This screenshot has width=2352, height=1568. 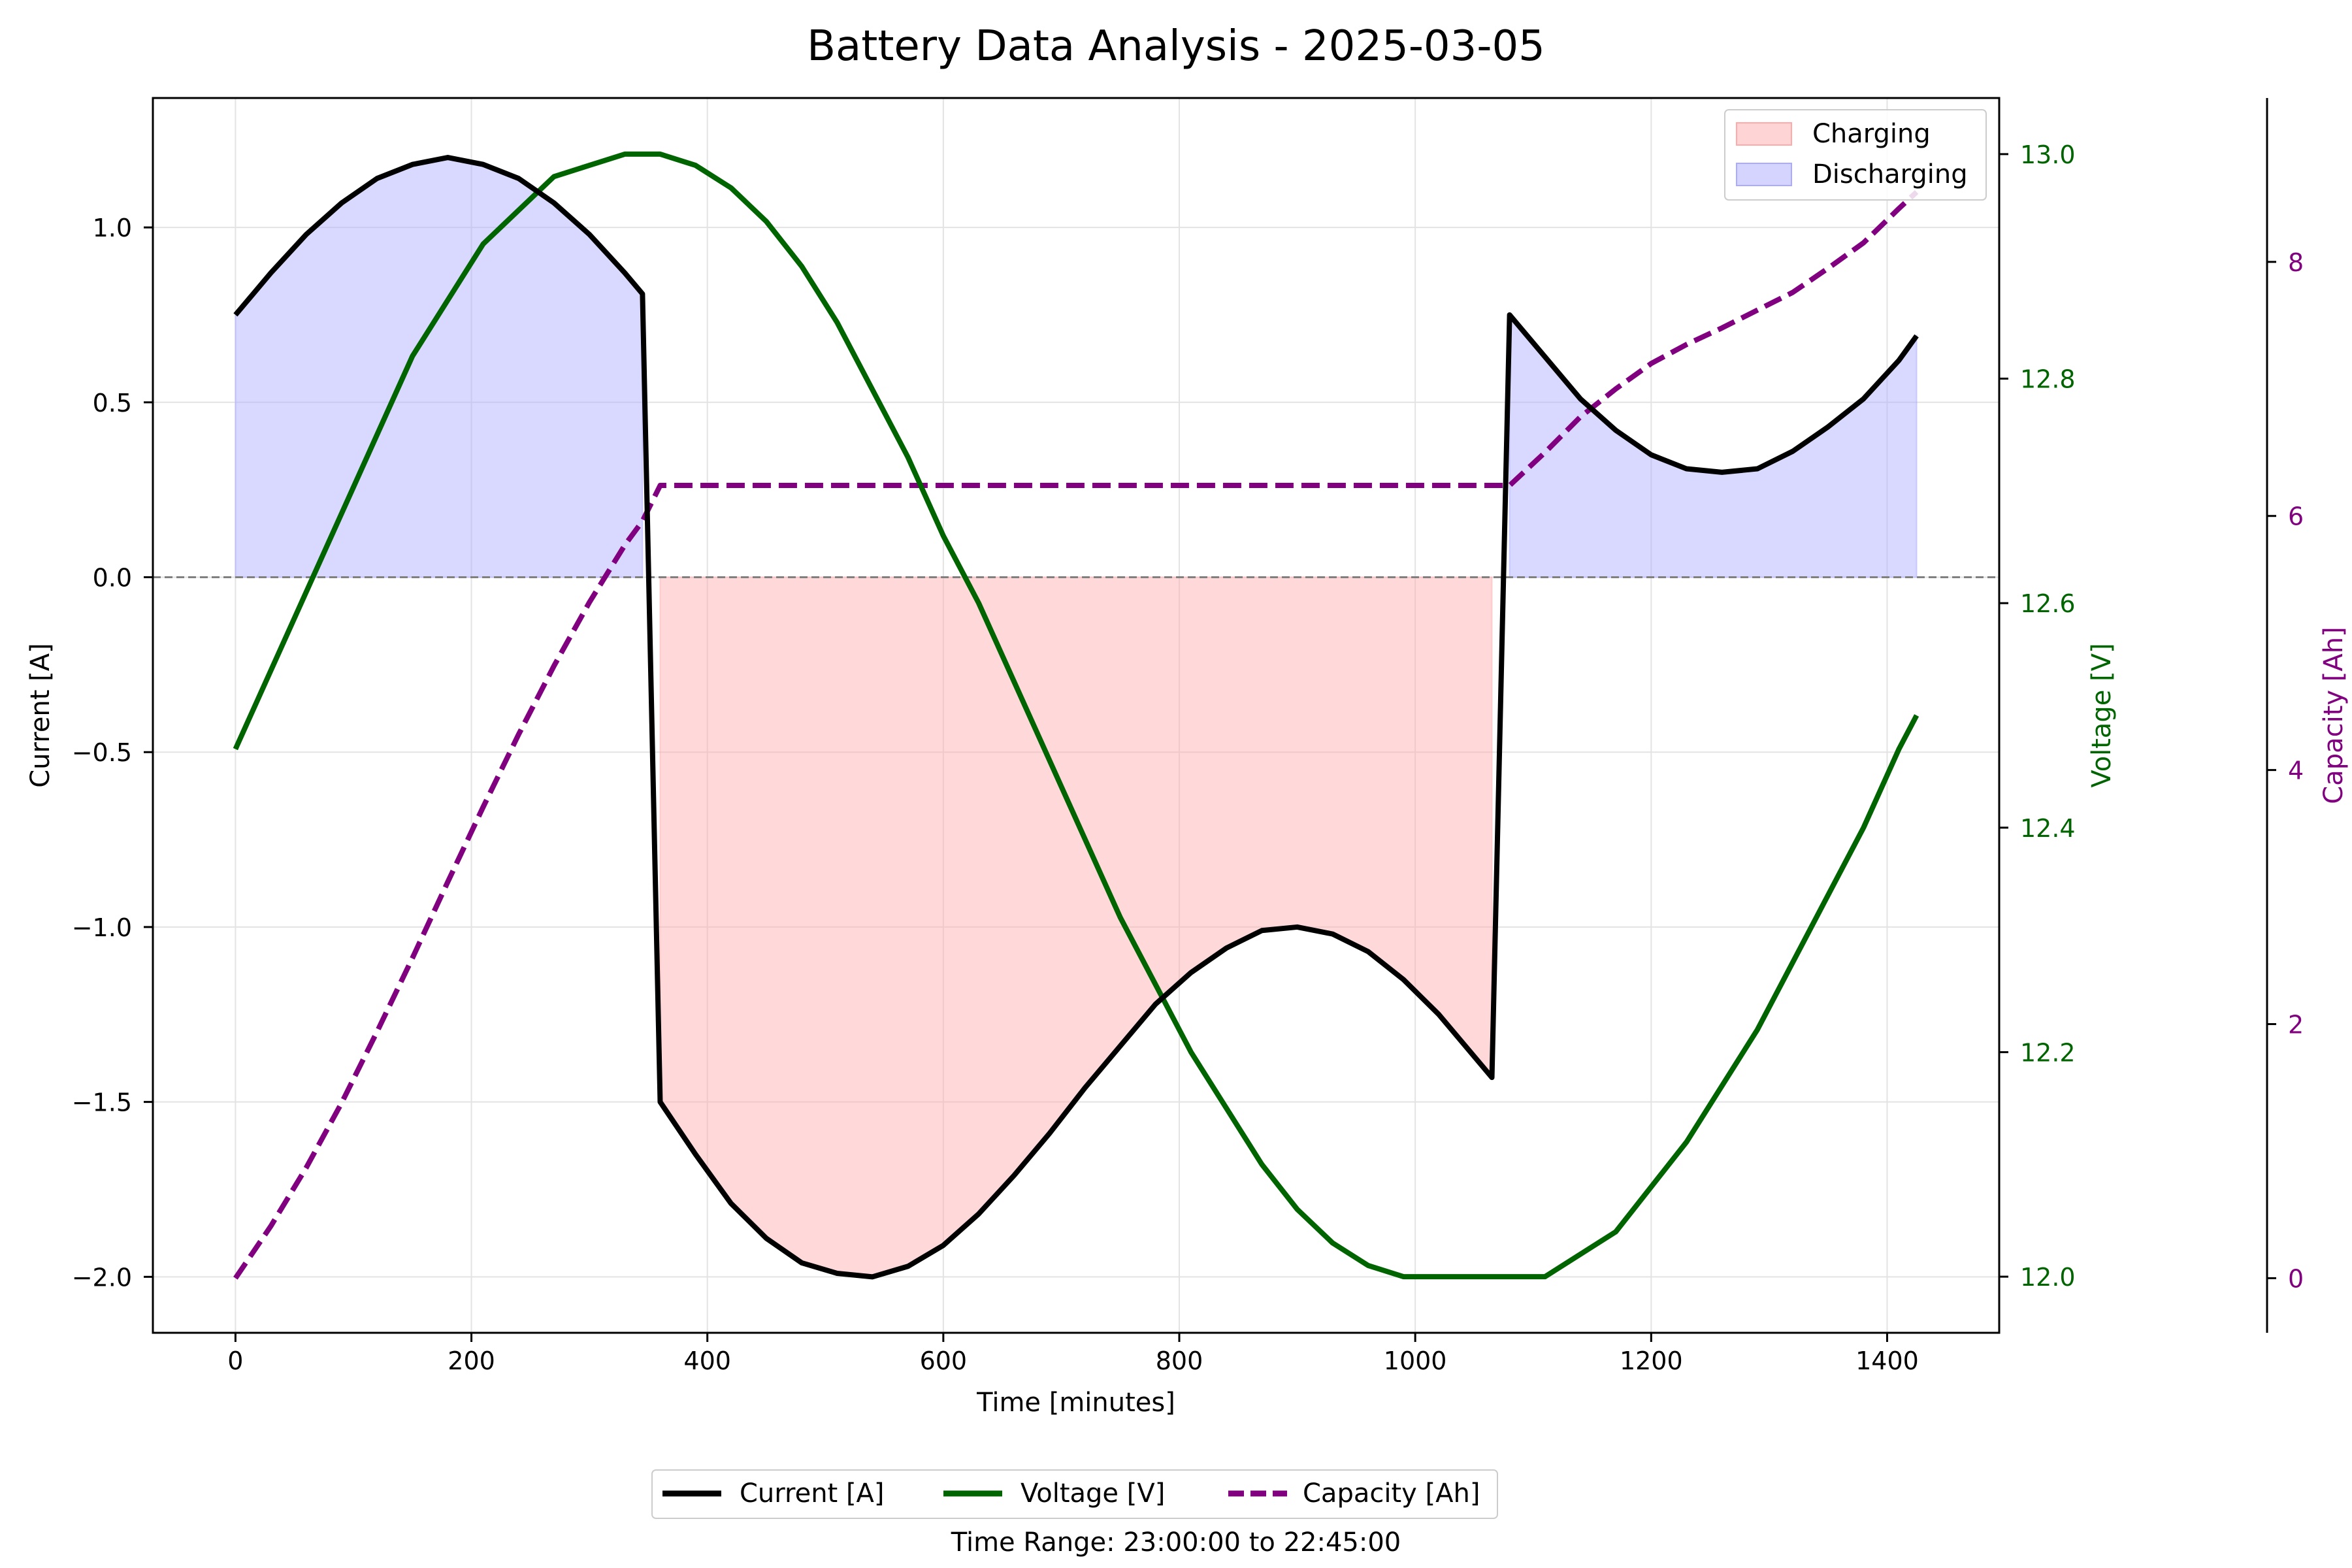 What do you see at coordinates (102, 1277) in the screenshot?
I see `current-tick-label-6: −2.0` at bounding box center [102, 1277].